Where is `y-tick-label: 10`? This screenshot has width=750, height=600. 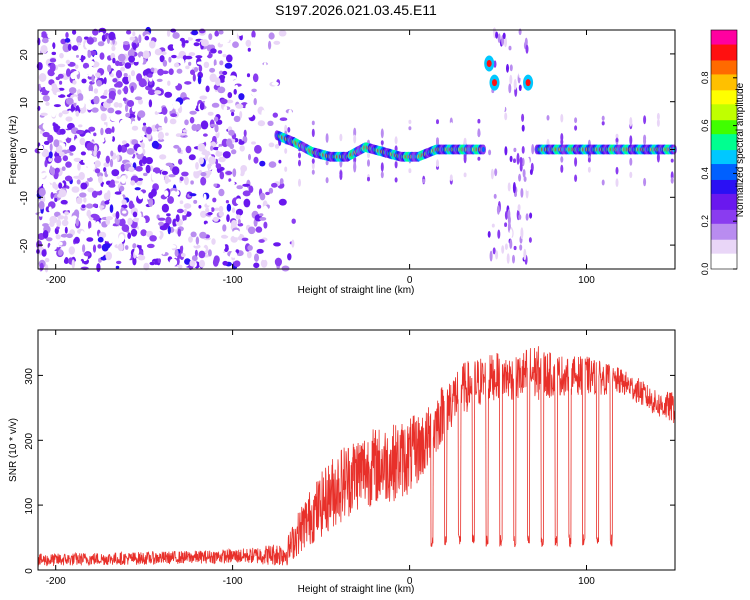 y-tick-label: 10 is located at coordinates (24, 103).